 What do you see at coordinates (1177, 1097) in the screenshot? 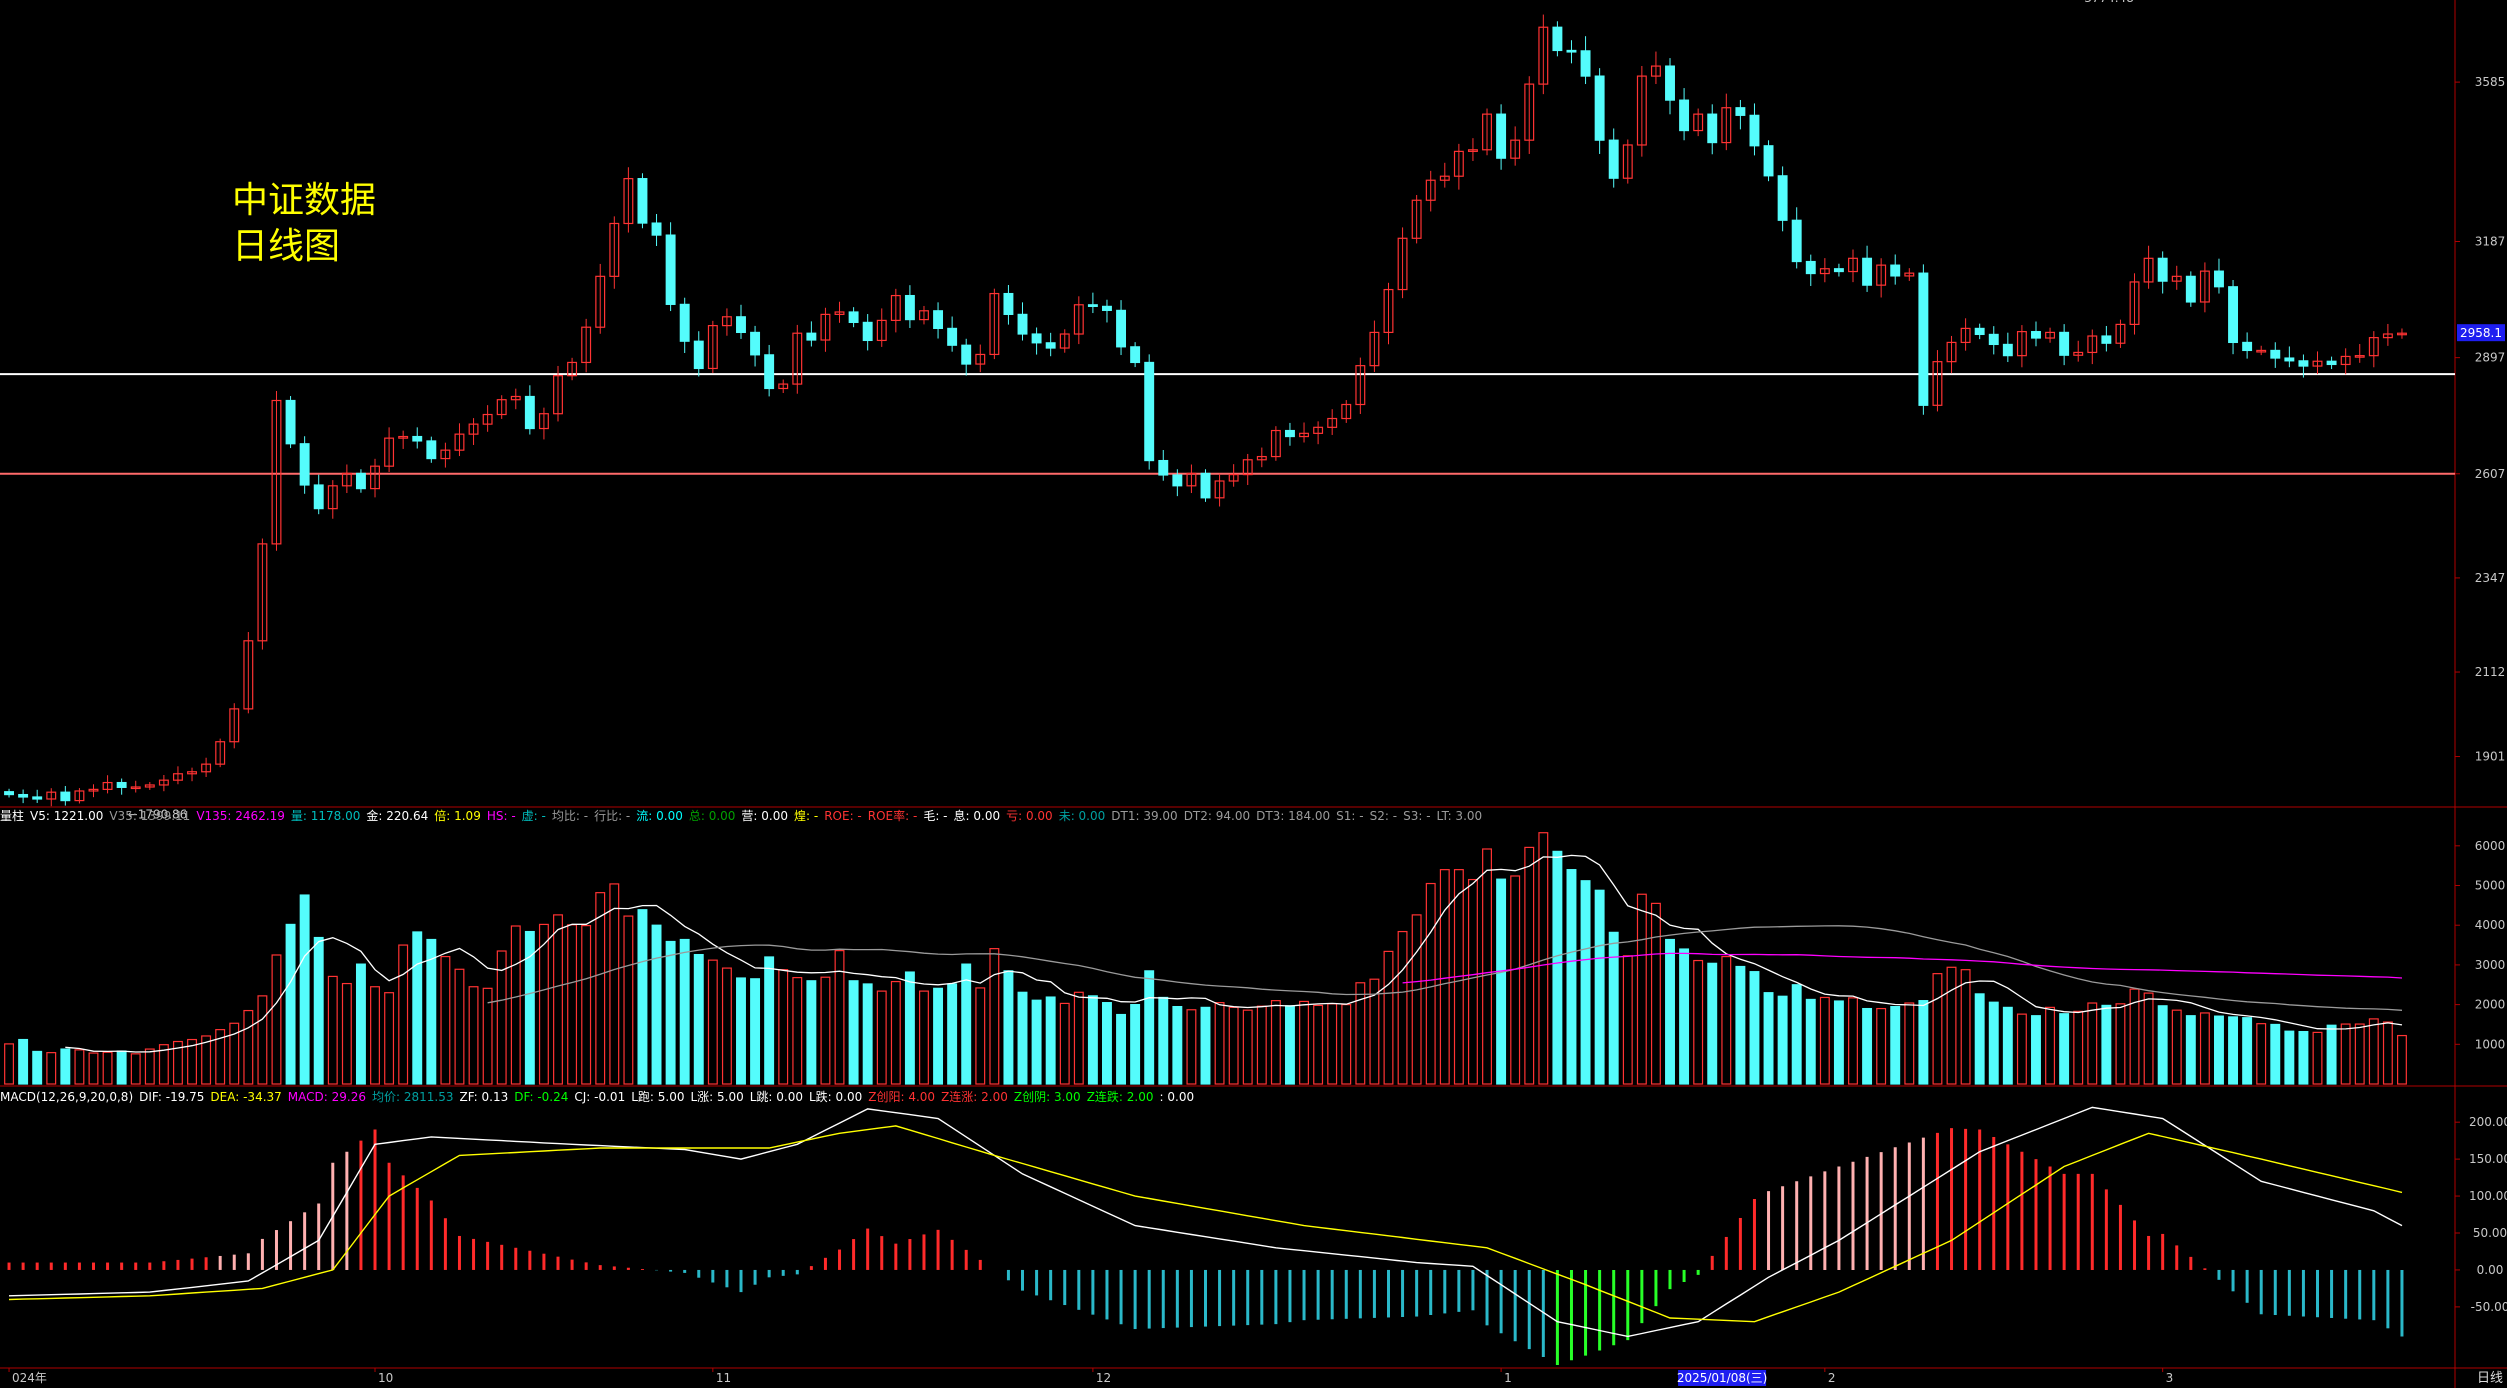
I see `indicator-value: : 0.00` at bounding box center [1177, 1097].